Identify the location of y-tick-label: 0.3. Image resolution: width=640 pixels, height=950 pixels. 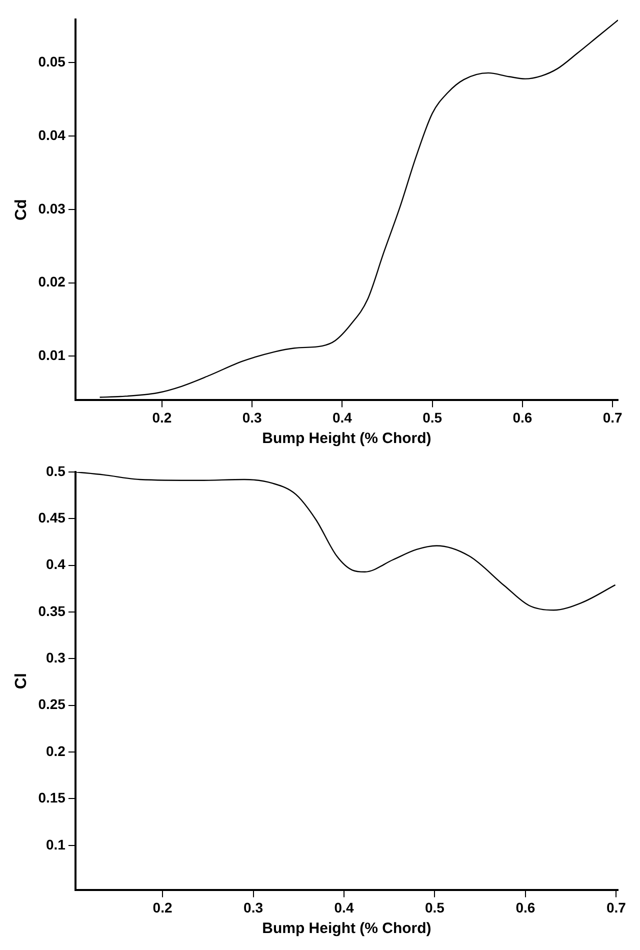
(56, 658).